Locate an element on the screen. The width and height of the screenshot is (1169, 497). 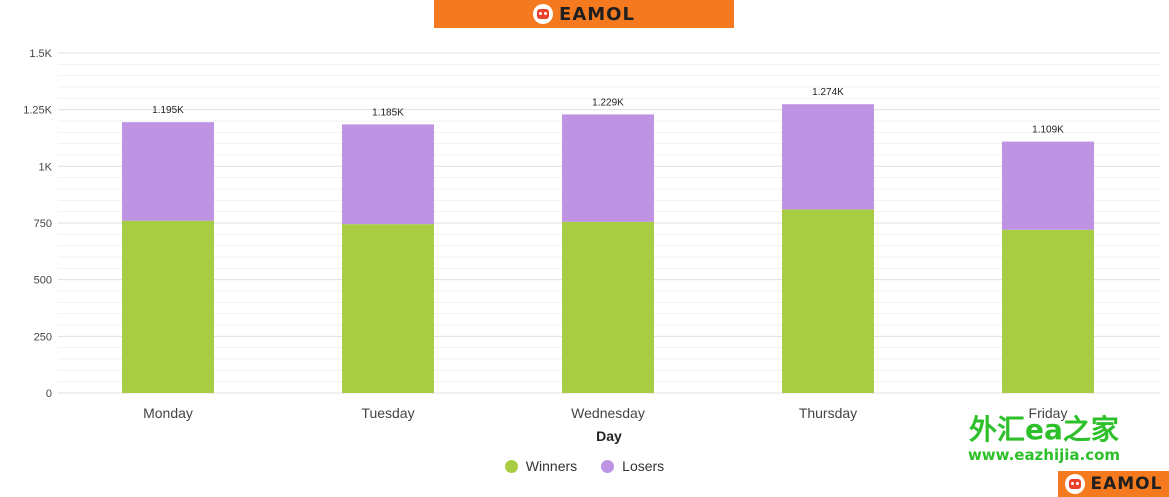
brand-banner: EAMOL is located at coordinates (584, 14).